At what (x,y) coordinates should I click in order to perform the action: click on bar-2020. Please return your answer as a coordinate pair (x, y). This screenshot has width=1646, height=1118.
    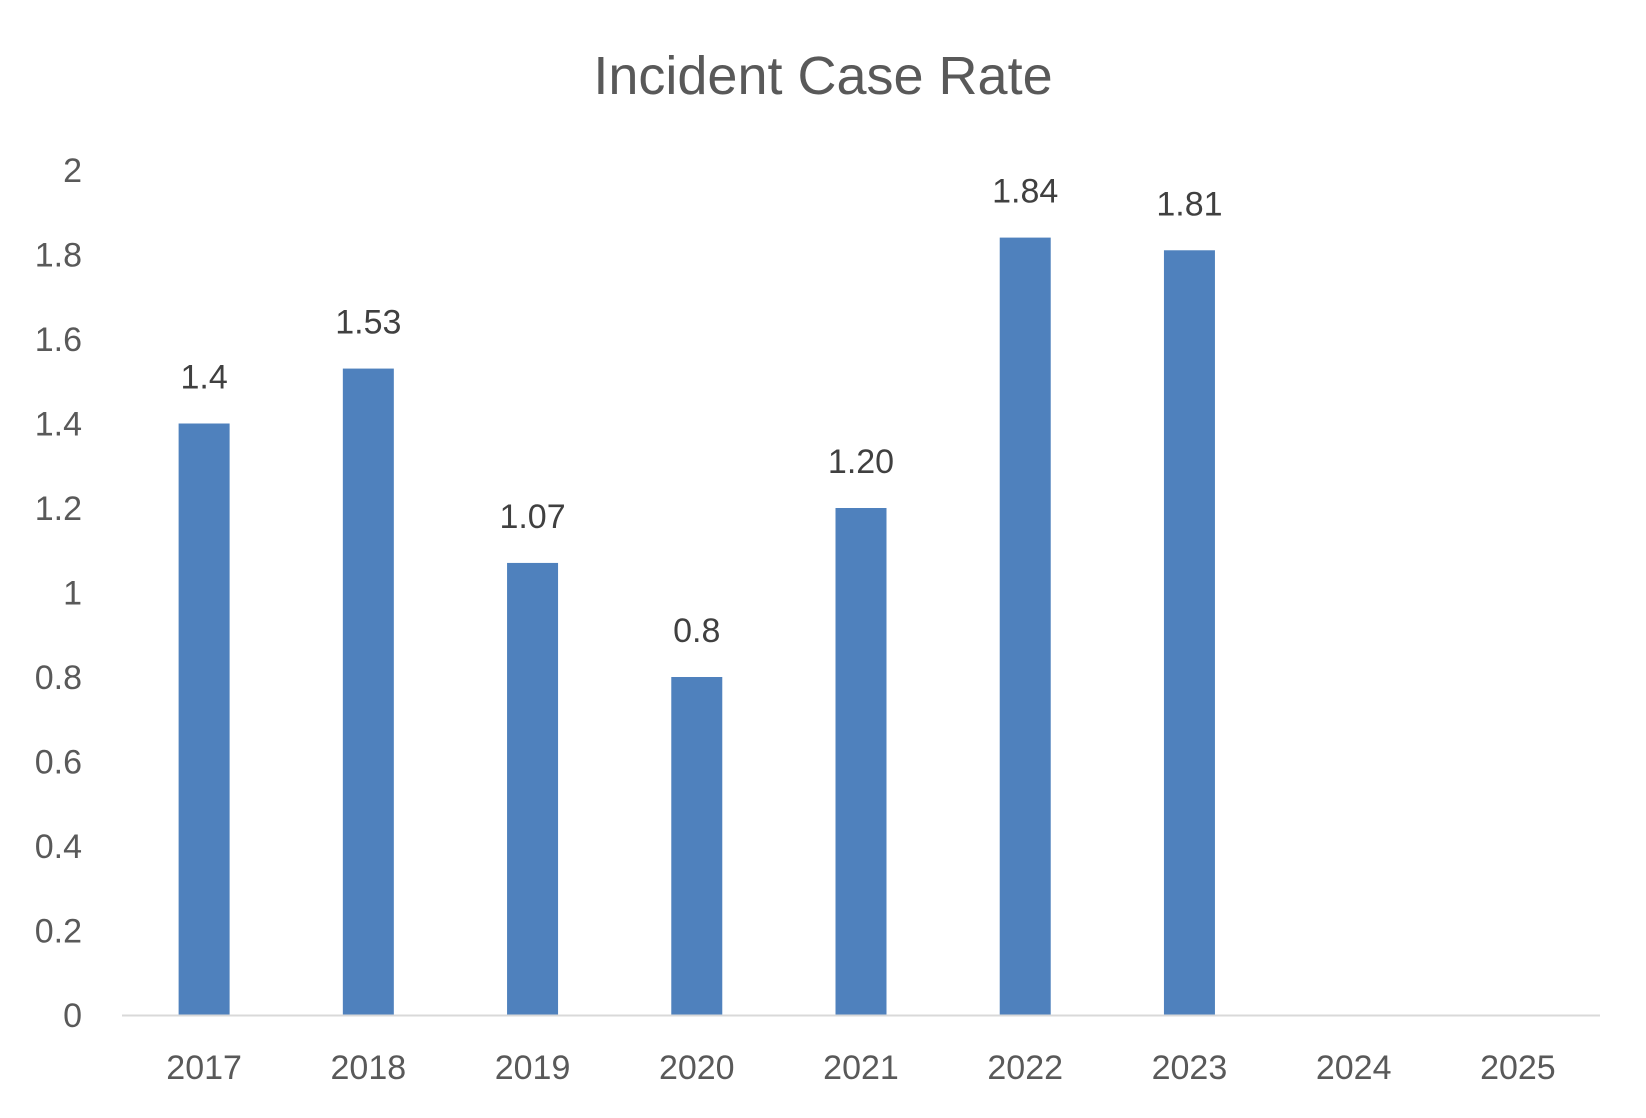
    Looking at the image, I should click on (697, 846).